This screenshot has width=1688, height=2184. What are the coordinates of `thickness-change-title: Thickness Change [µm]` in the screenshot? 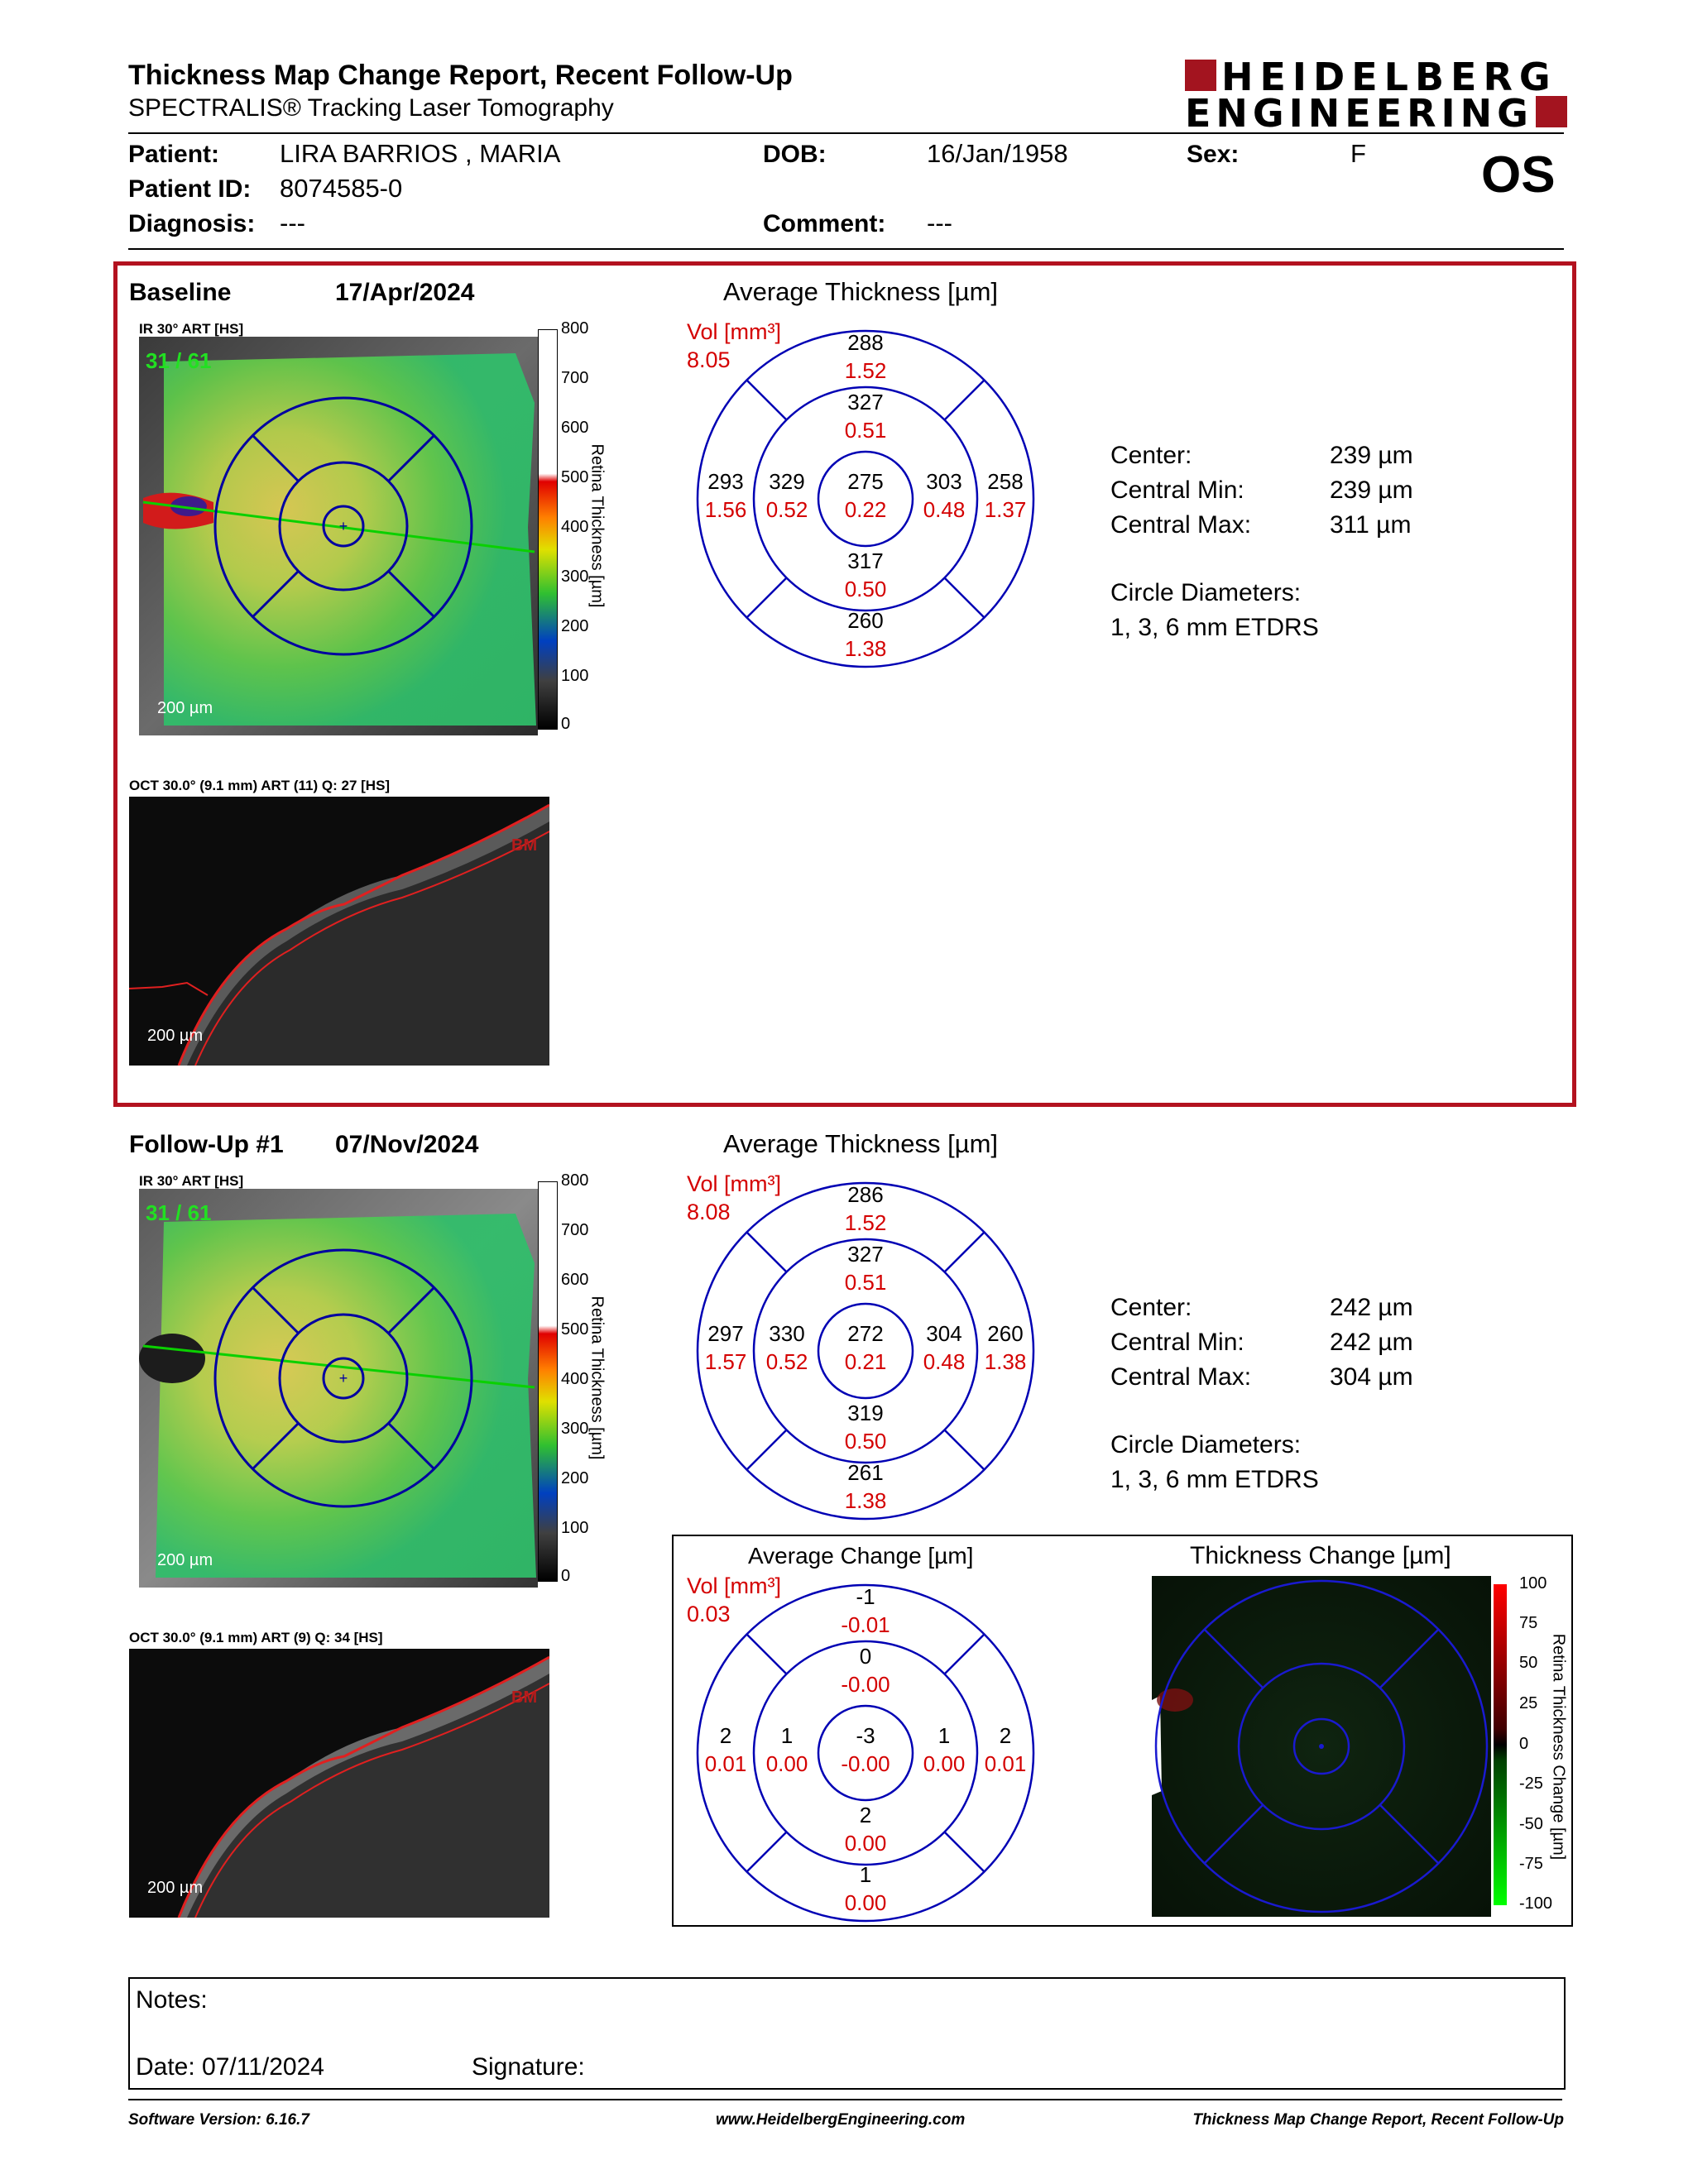 It's located at (1320, 1555).